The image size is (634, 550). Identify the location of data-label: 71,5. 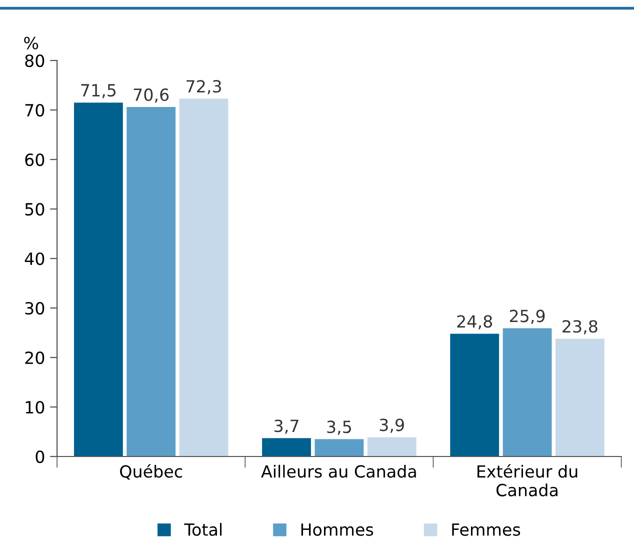
(98, 91).